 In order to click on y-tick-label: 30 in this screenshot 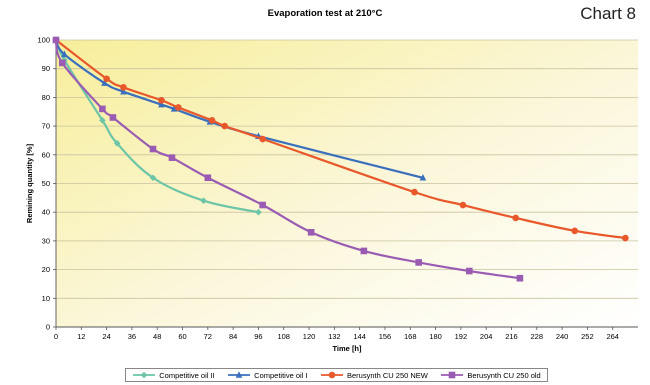, I will do `click(46, 240)`.